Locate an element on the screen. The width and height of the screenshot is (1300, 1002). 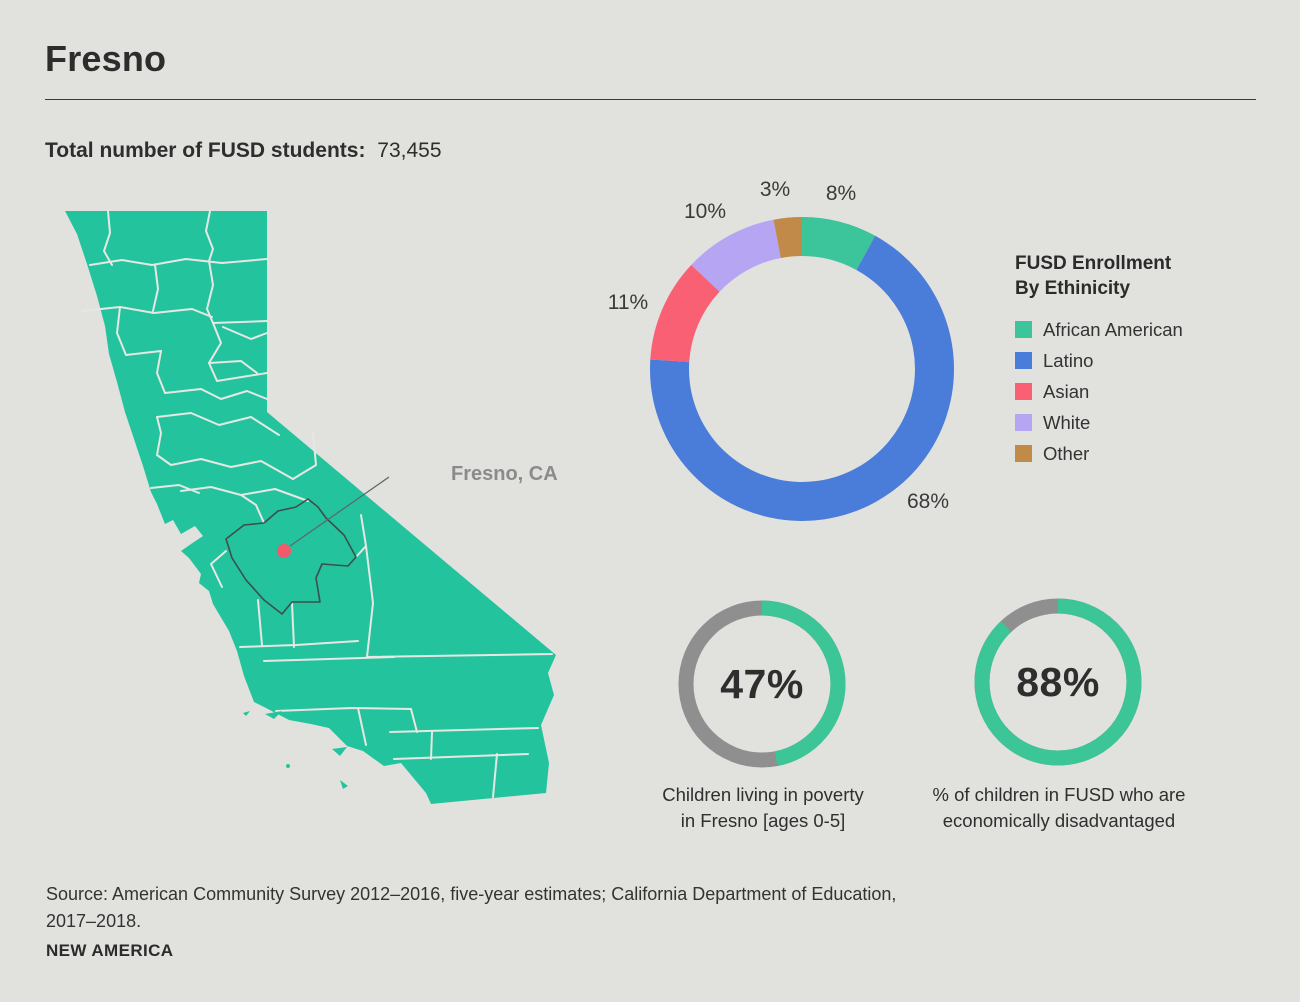
donut-label-other: 3% is located at coordinates (775, 189).